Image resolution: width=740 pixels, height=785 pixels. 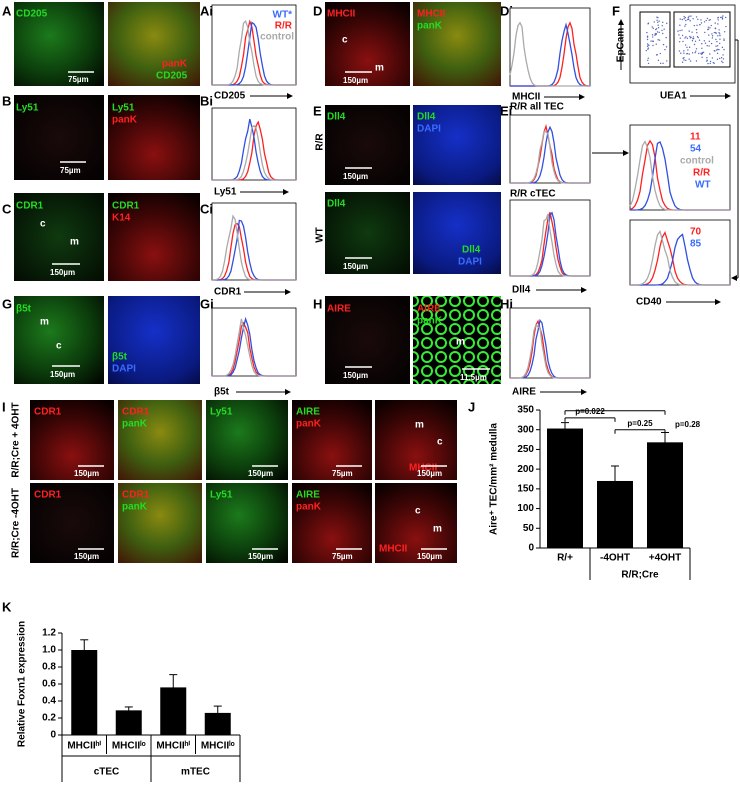 I want to click on axis-label: AIRE, so click(x=524, y=392).